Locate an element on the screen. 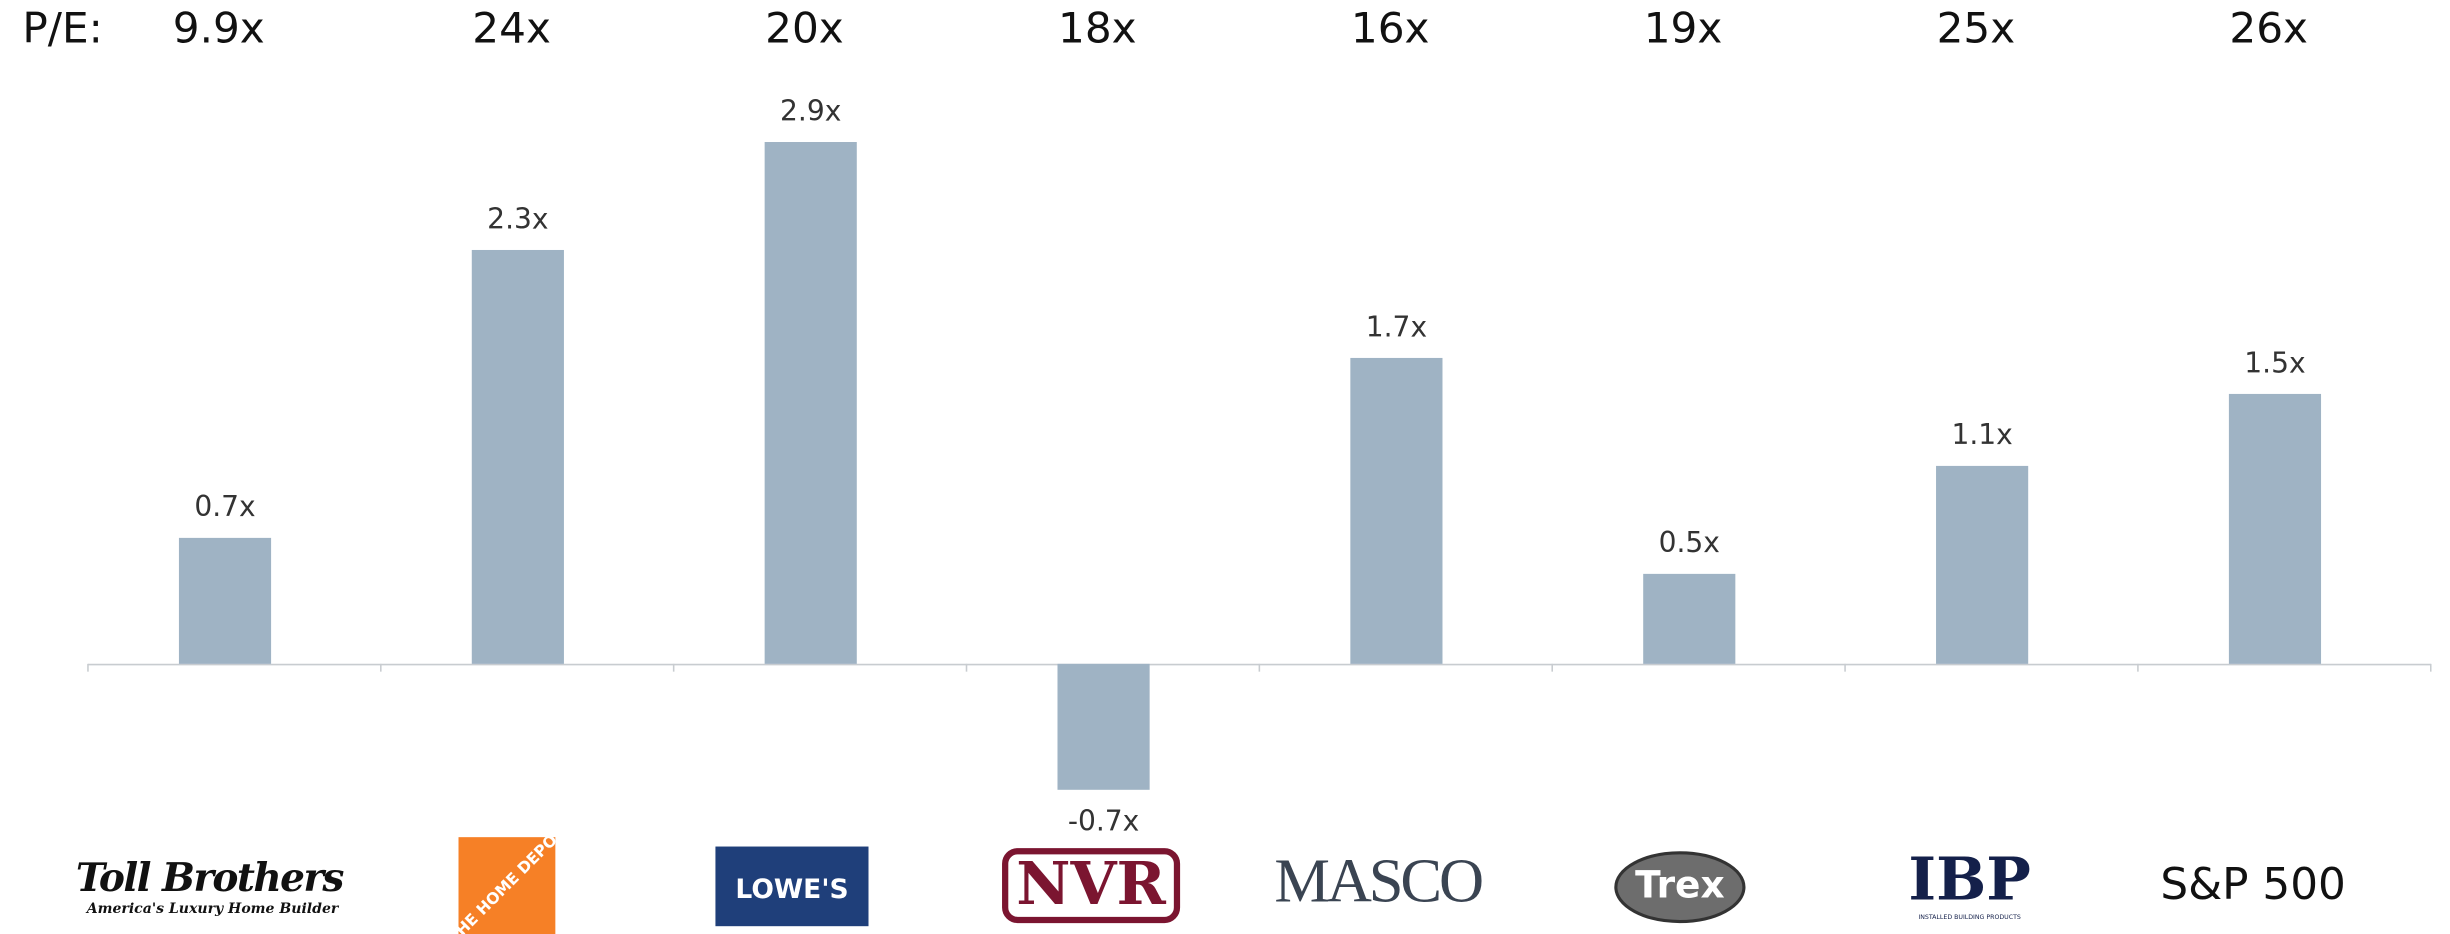 The height and width of the screenshot is (934, 2450). logo-text: Trex is located at coordinates (1680, 885).